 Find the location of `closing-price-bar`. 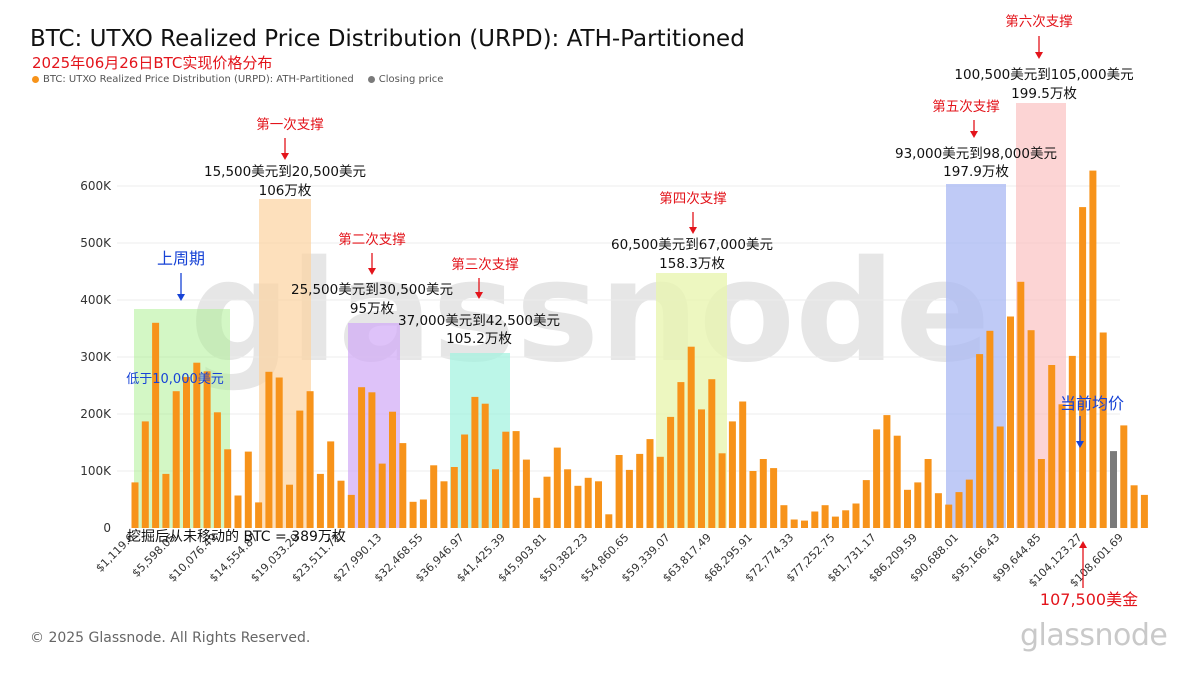

closing-price-bar is located at coordinates (1113, 489).